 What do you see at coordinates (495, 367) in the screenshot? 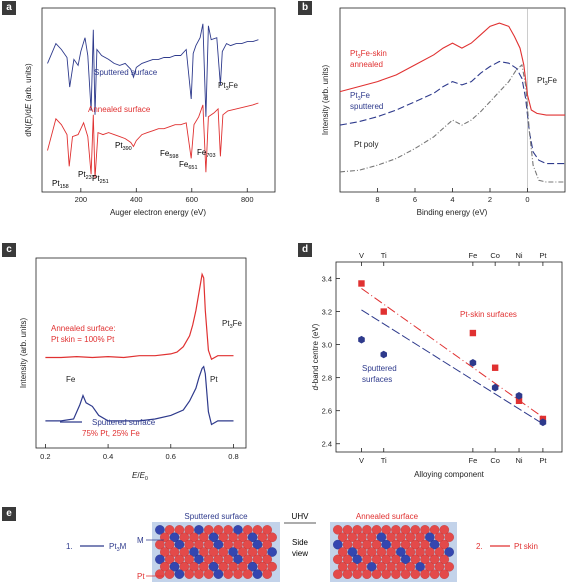
I see `point-ptskin-Co` at bounding box center [495, 367].